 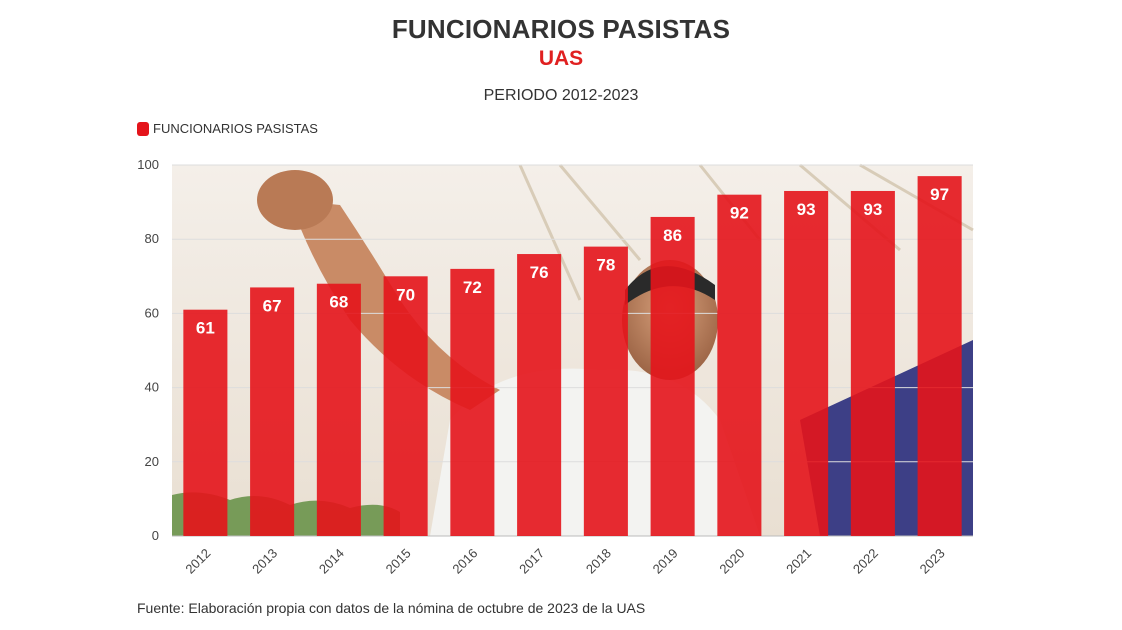 What do you see at coordinates (932, 561) in the screenshot?
I see `x-tick-label: 2023` at bounding box center [932, 561].